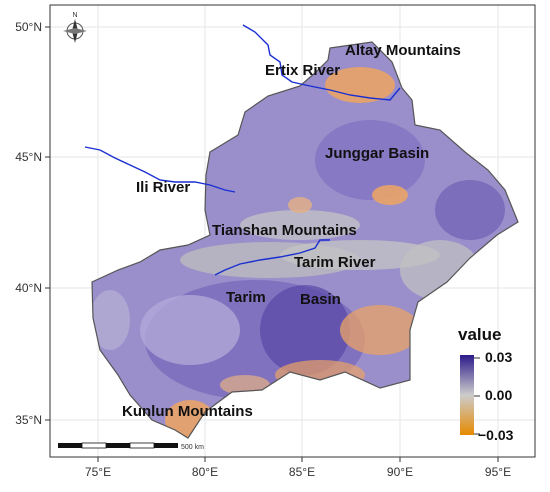 The height and width of the screenshot is (492, 550). I want to click on lon-label-75: 75°E, so click(98, 472).